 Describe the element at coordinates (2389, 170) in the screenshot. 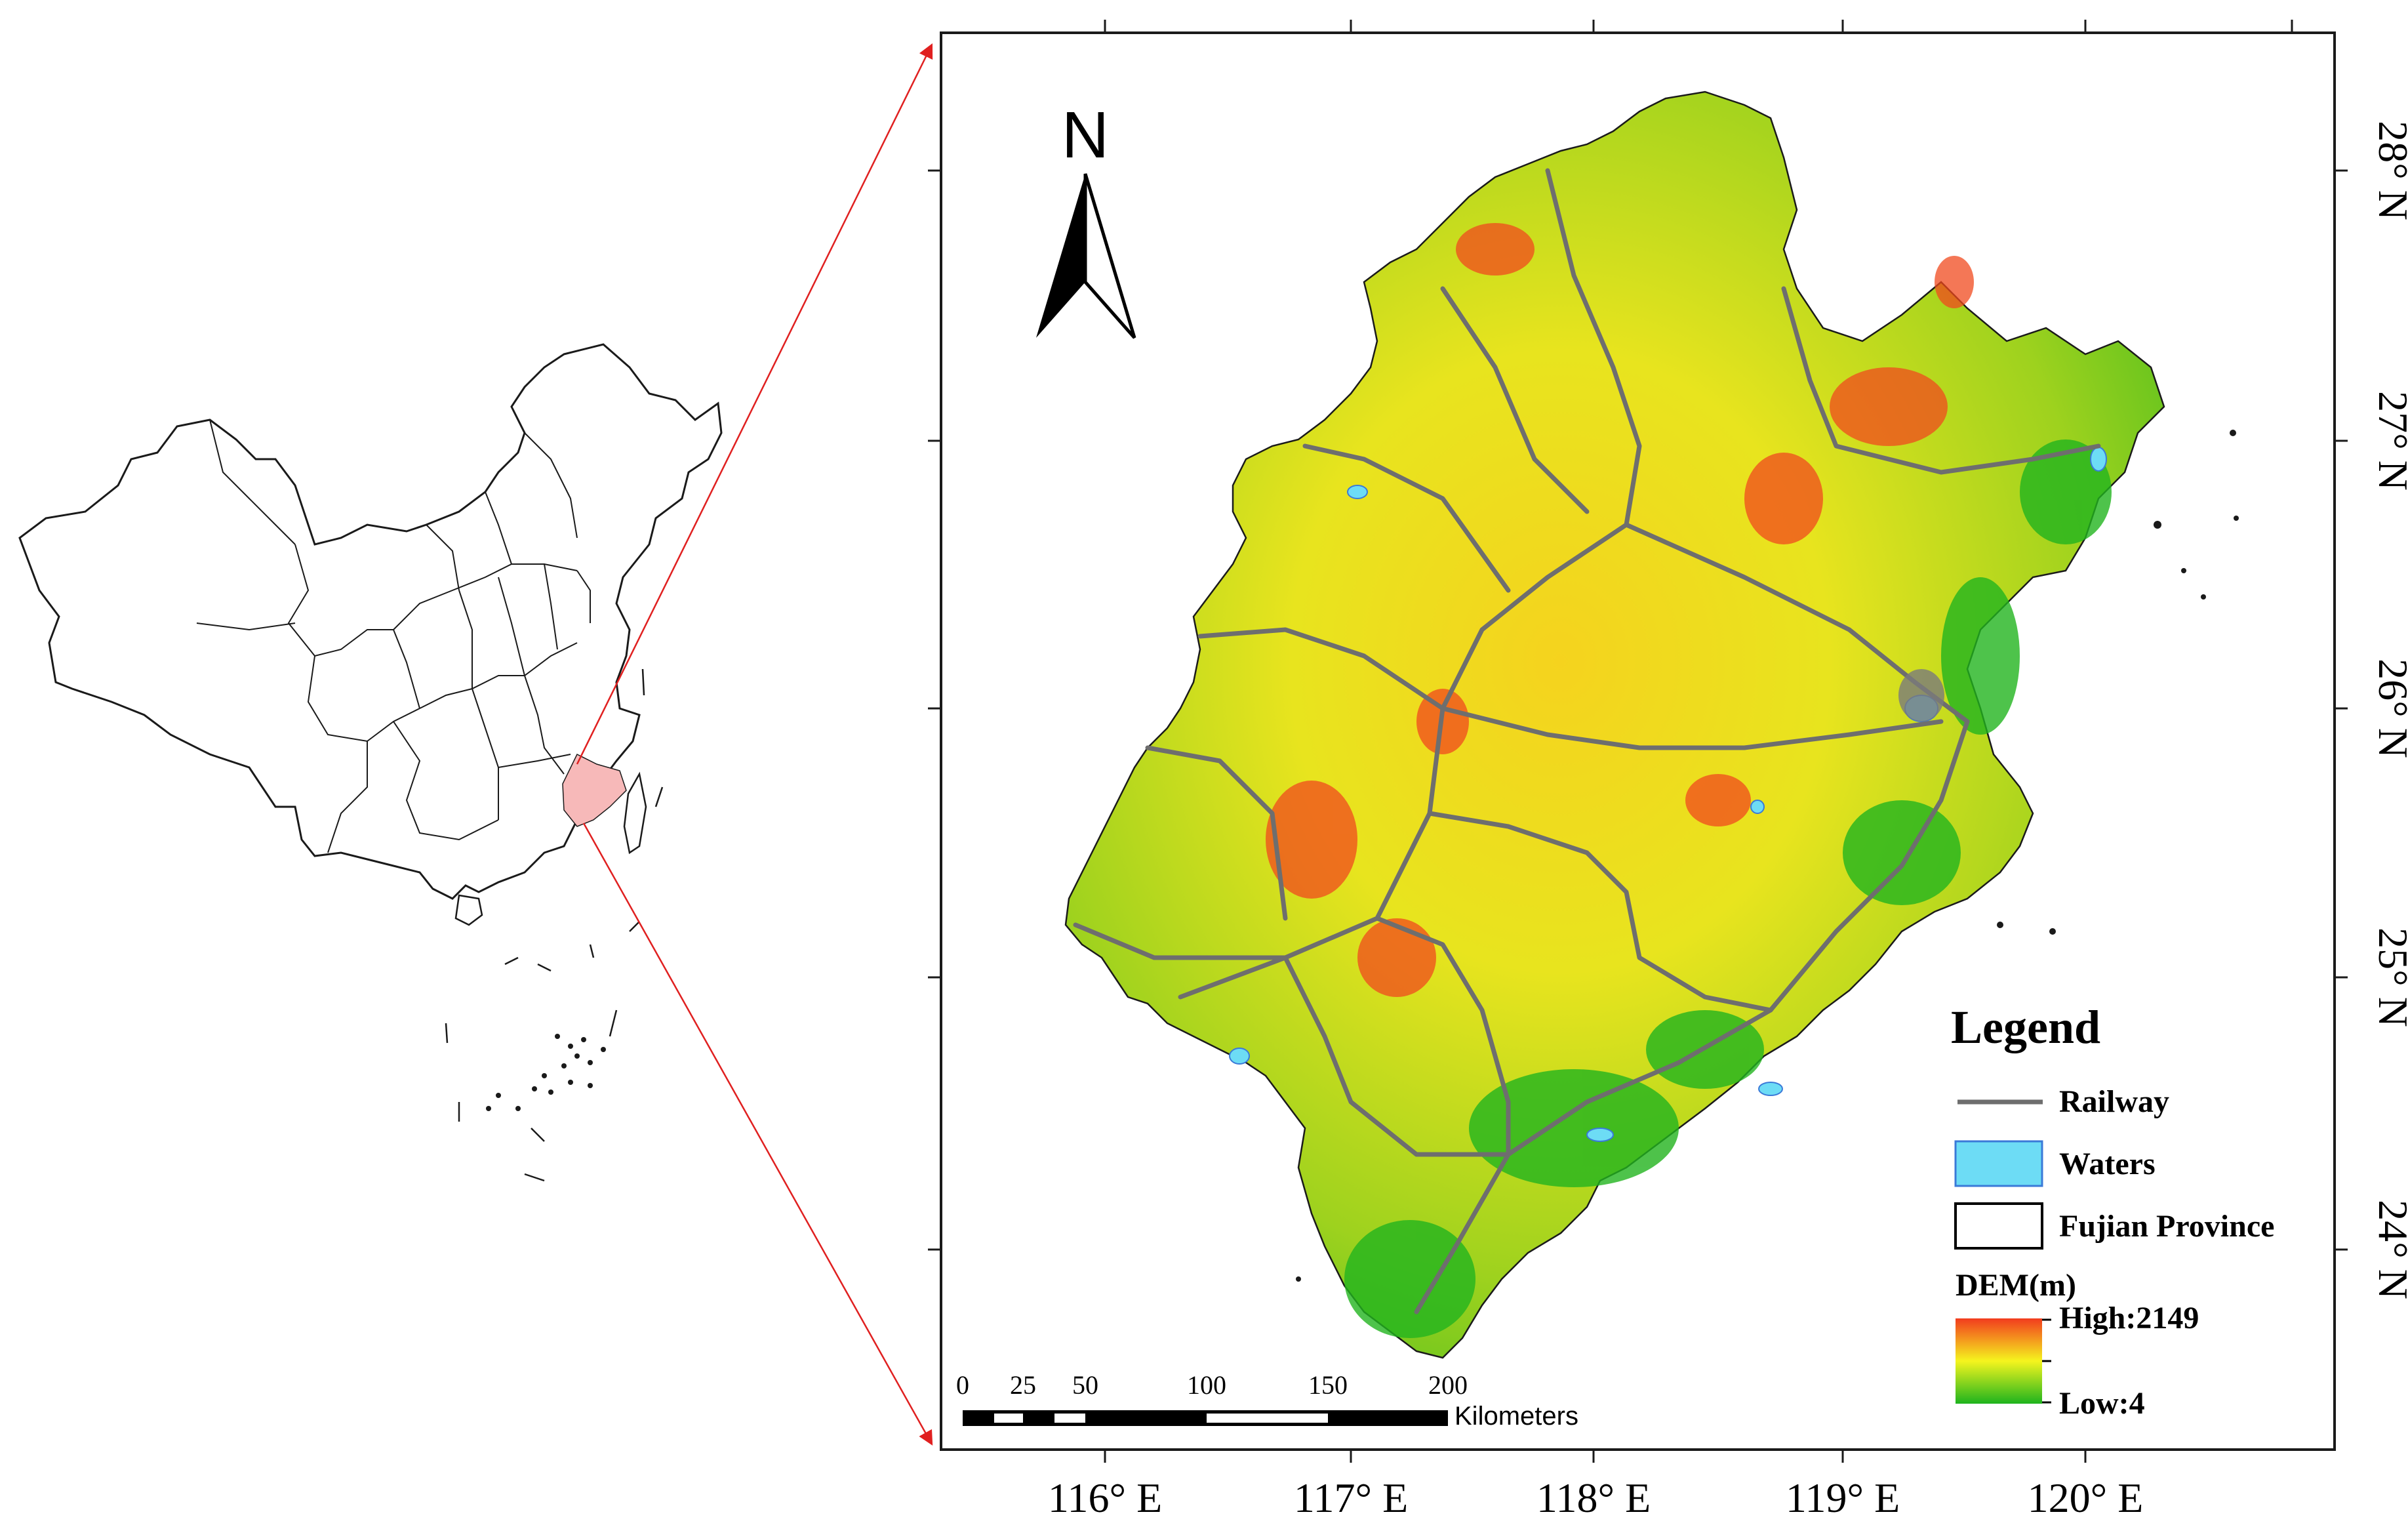

I see `lat-label-28: 28° N` at that location.